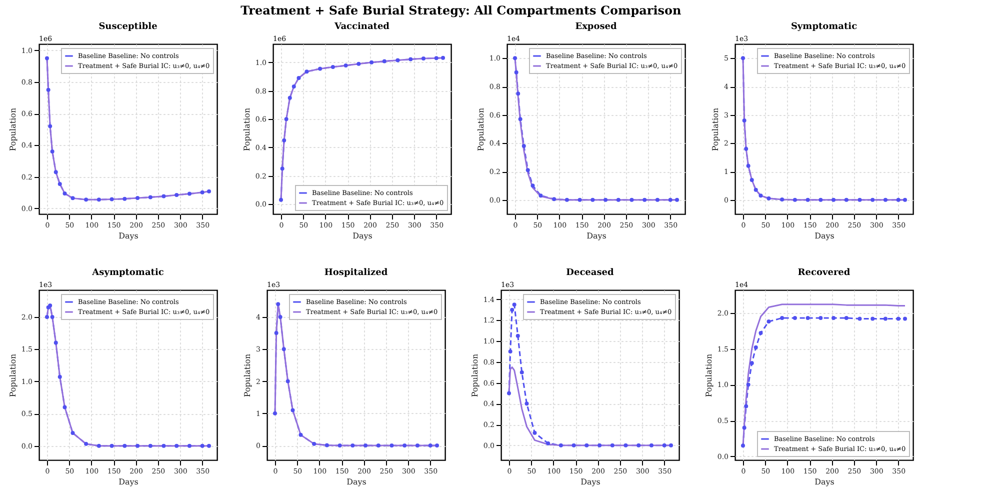  What do you see at coordinates (356, 273) in the screenshot?
I see `chart-title: Hospitalized` at bounding box center [356, 273].